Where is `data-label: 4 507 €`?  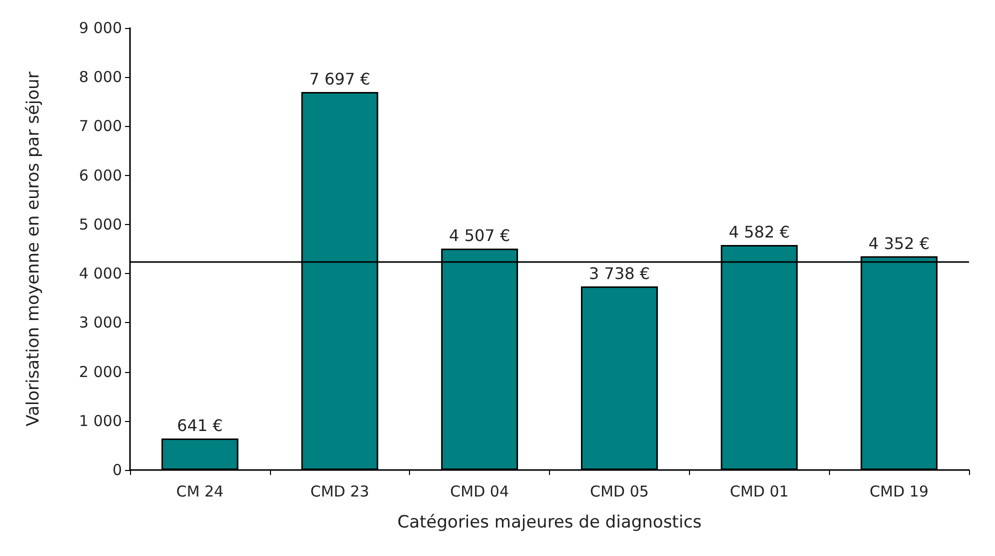 data-label: 4 507 € is located at coordinates (479, 236).